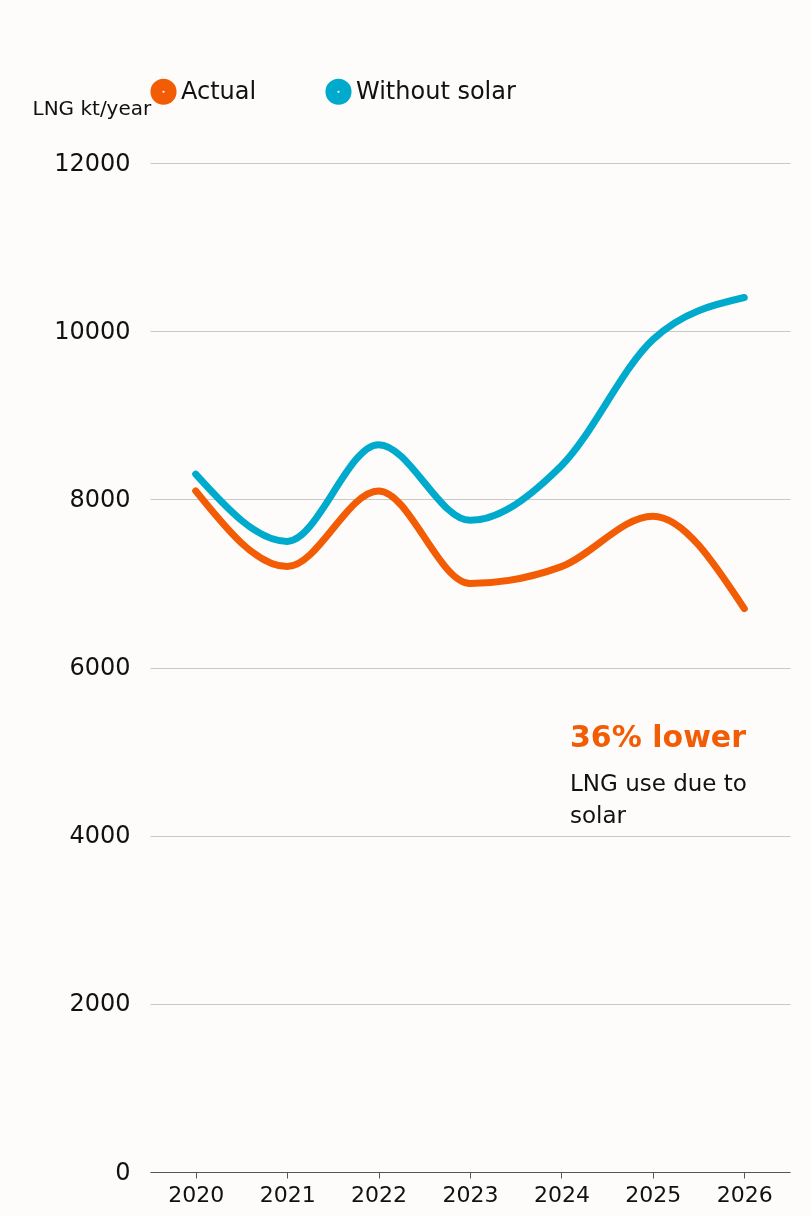  Describe the element at coordinates (92, 330) in the screenshot. I see `y-tick-label: 10000` at that location.